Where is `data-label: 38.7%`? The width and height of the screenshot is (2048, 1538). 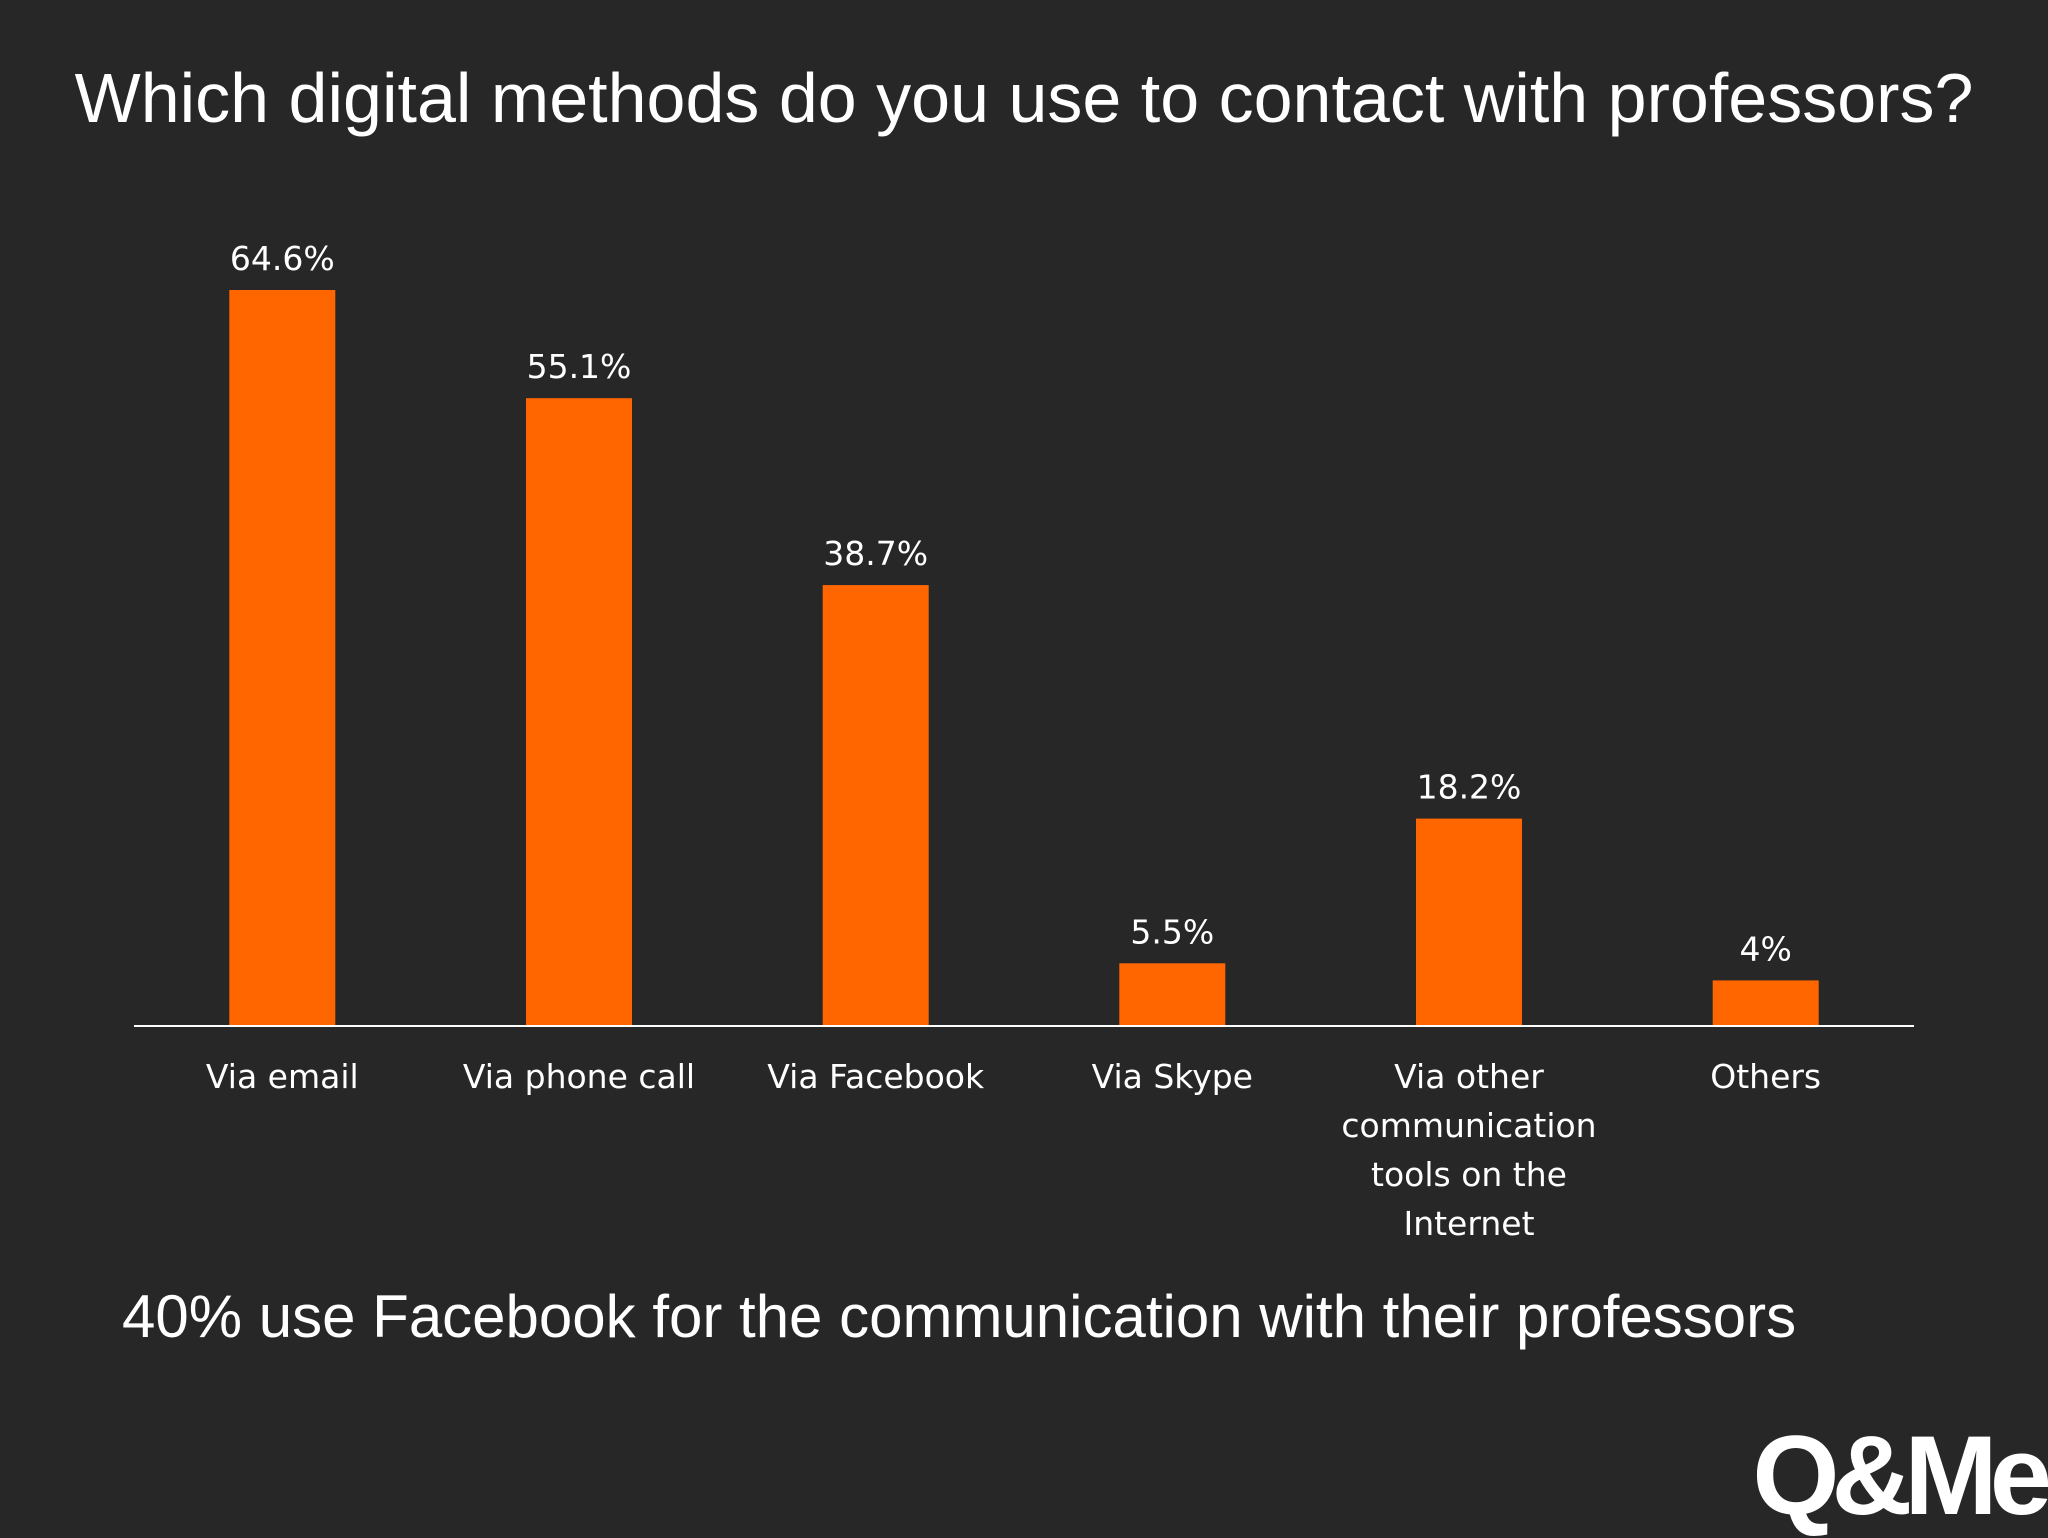
data-label: 38.7% is located at coordinates (875, 553).